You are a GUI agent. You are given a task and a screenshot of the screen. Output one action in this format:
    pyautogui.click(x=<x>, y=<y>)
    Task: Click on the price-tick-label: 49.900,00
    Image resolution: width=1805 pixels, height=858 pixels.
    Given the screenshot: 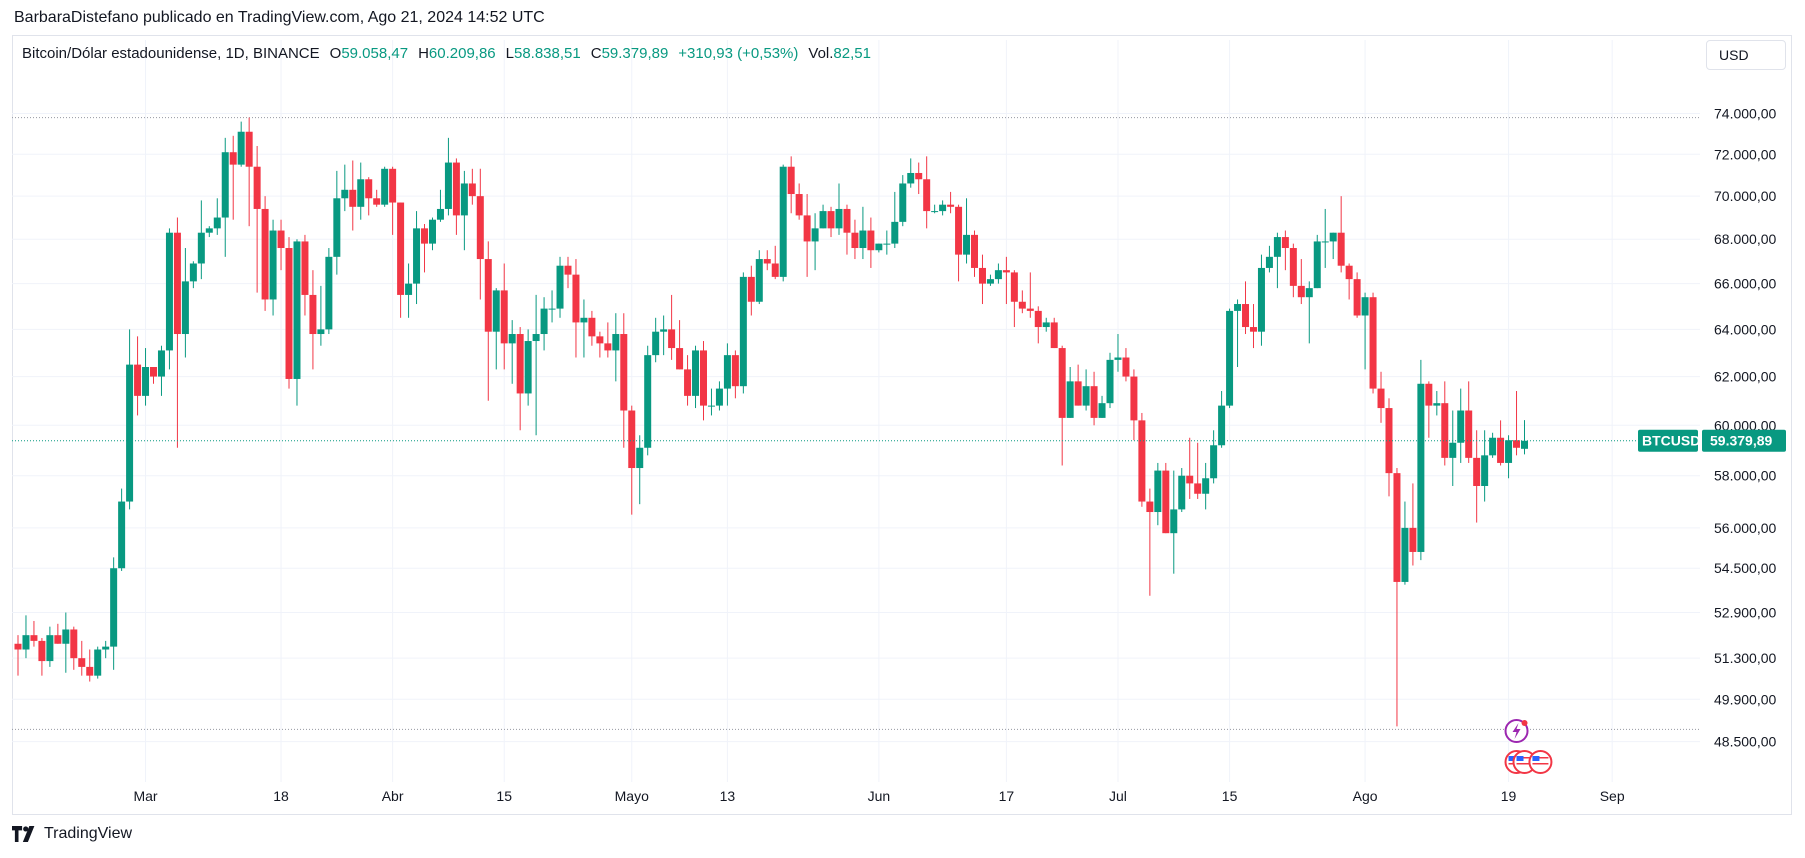 What is the action you would take?
    pyautogui.click(x=1745, y=699)
    